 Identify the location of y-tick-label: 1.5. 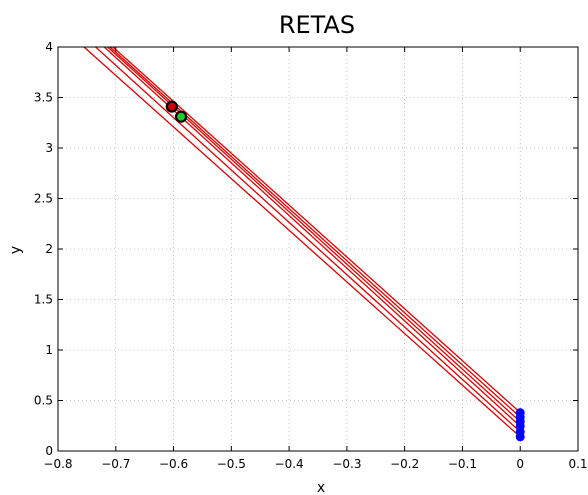
(43, 300).